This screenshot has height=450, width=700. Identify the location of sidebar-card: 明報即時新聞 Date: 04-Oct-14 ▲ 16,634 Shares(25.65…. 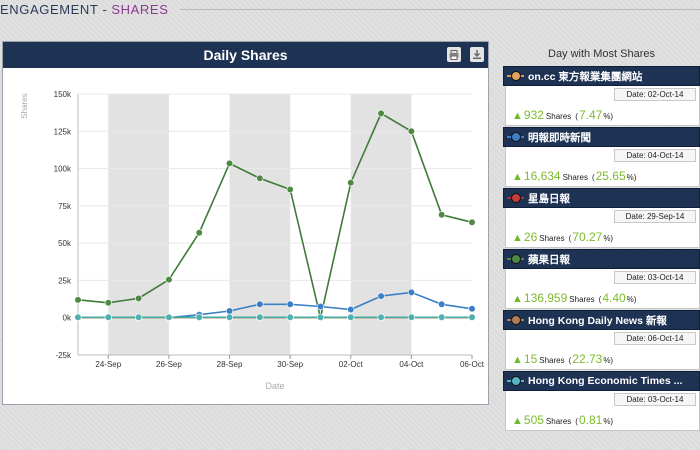
(601, 157).